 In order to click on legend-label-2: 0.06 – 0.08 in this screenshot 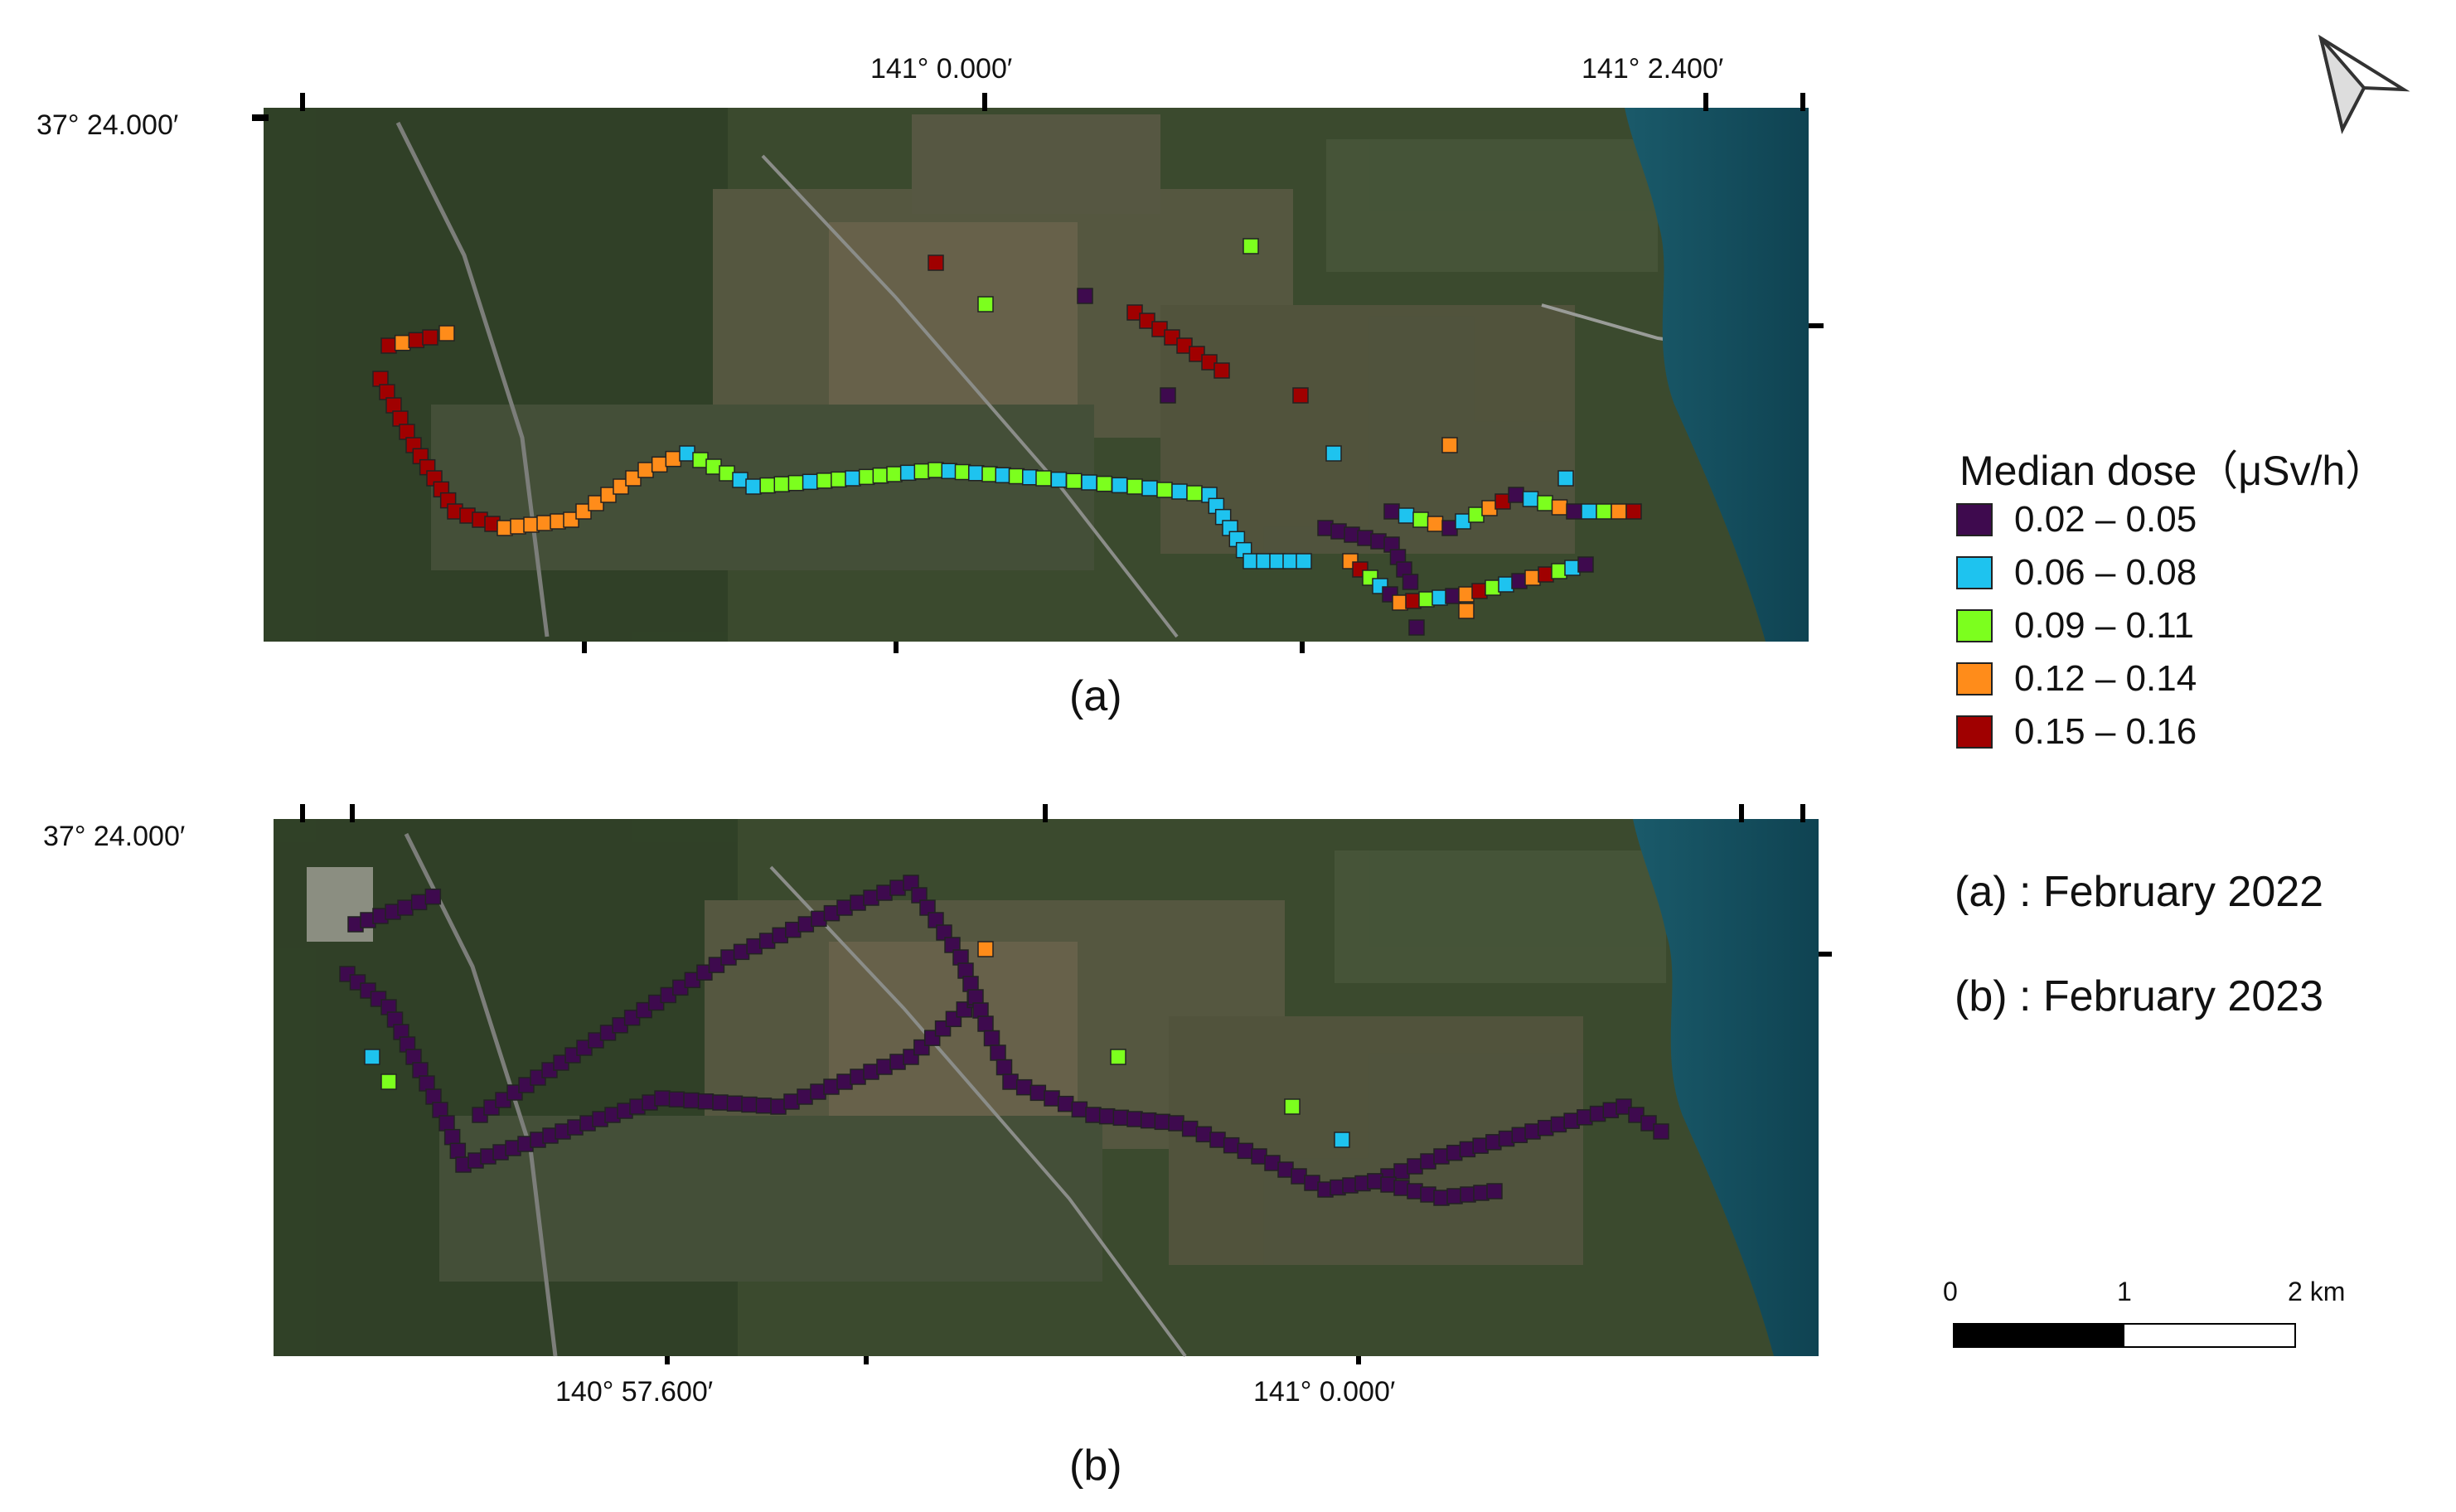, I will do `click(2106, 572)`.